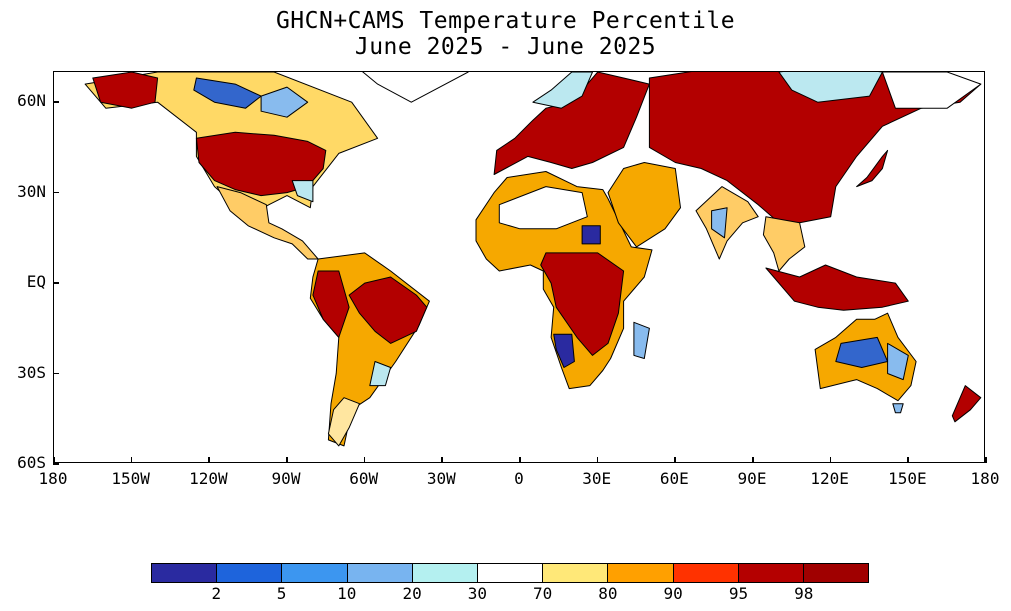  Describe the element at coordinates (966, 404) in the screenshot. I see `region-new-zealand` at that location.